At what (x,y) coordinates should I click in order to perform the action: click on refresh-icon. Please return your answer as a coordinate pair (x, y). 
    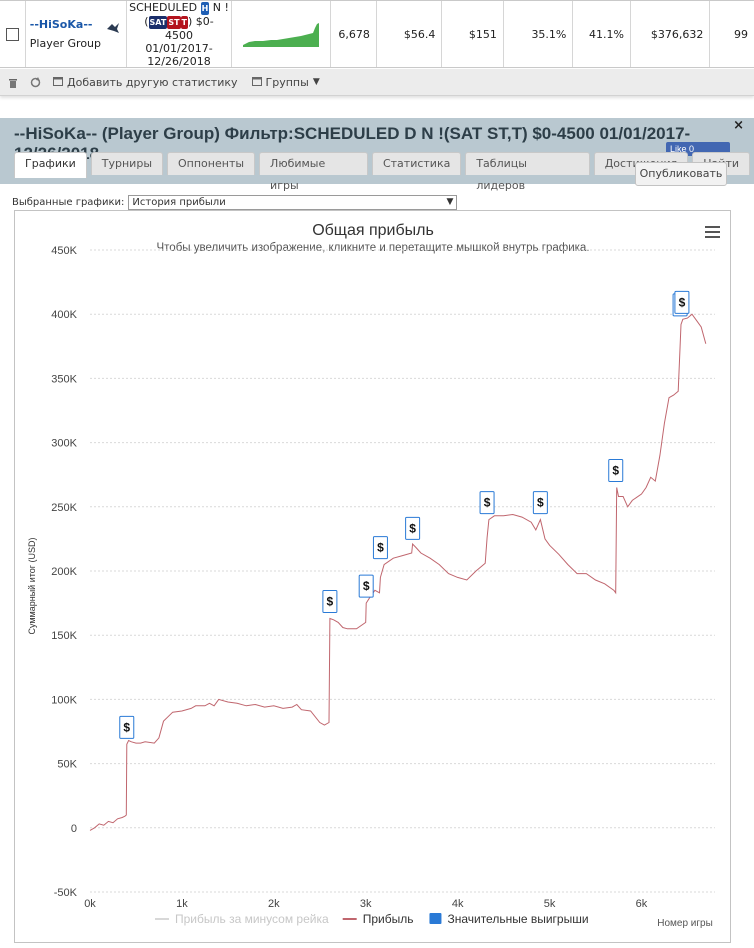
    Looking at the image, I should click on (35, 82).